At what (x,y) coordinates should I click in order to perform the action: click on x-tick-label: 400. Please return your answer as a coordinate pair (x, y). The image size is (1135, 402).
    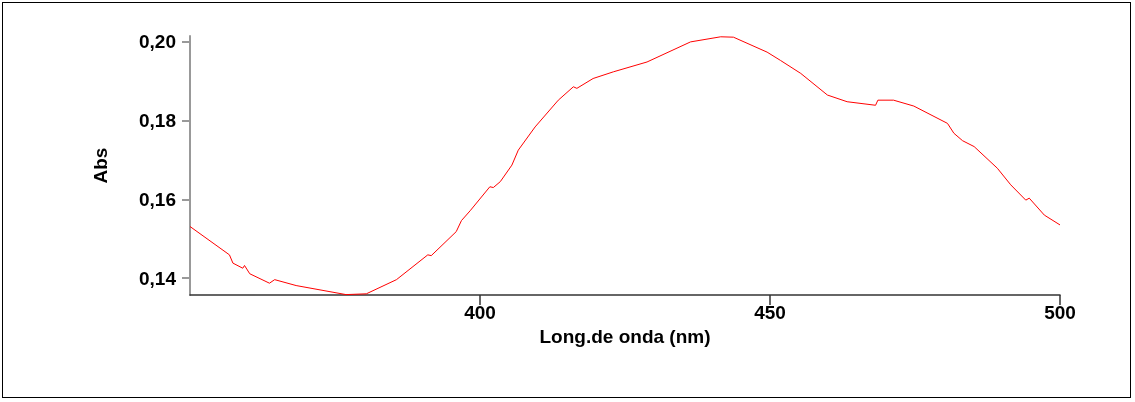
    Looking at the image, I should click on (480, 312).